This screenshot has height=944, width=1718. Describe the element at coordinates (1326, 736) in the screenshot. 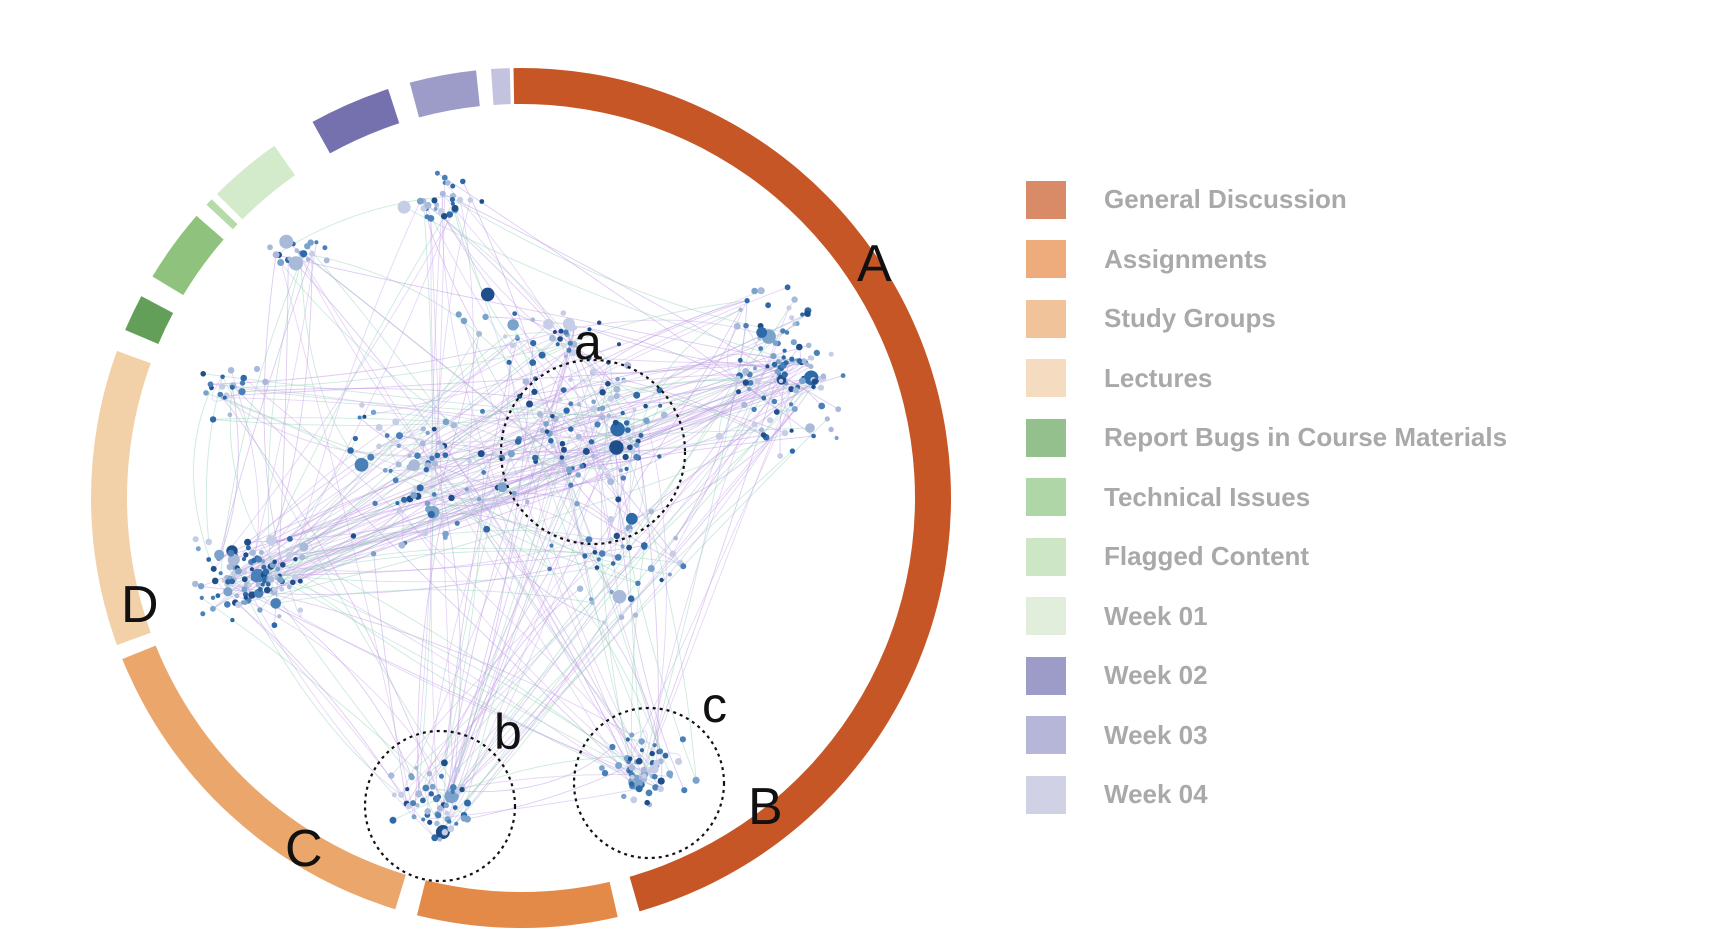

I see `legend-item: Week 03` at that location.